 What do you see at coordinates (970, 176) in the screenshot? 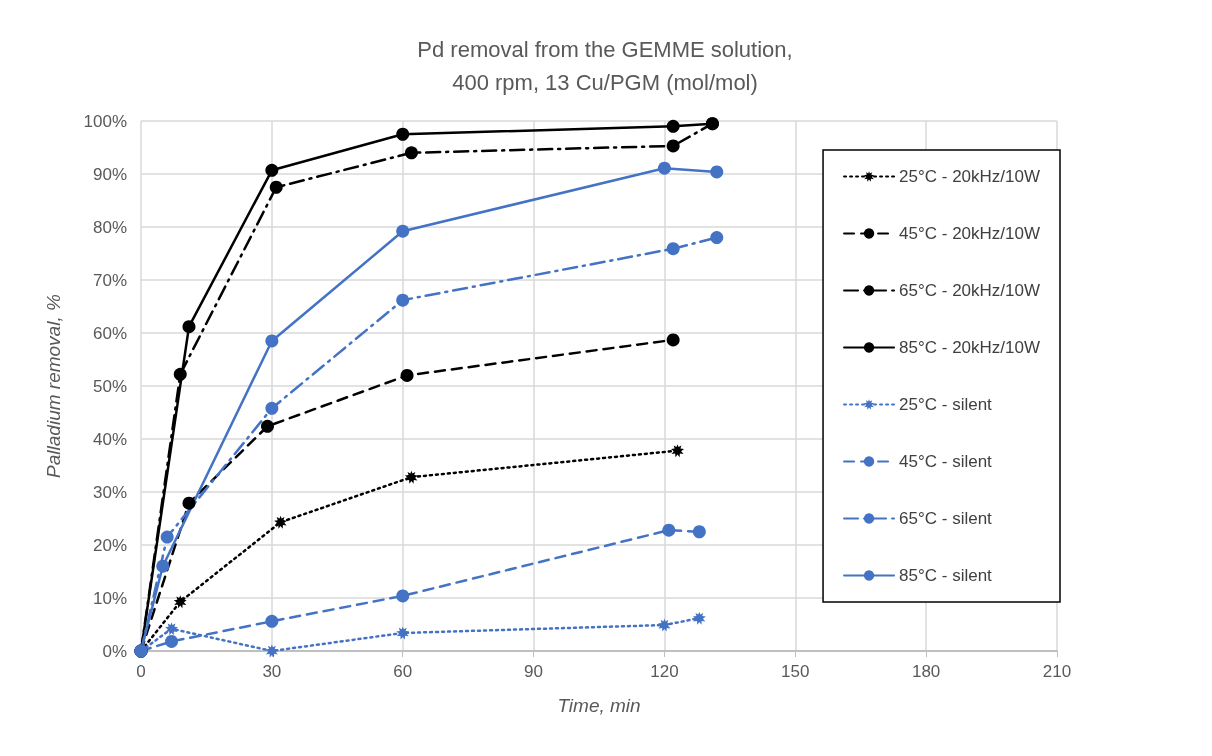
I see `legend-label: 25°C - 20kHz/10W` at bounding box center [970, 176].